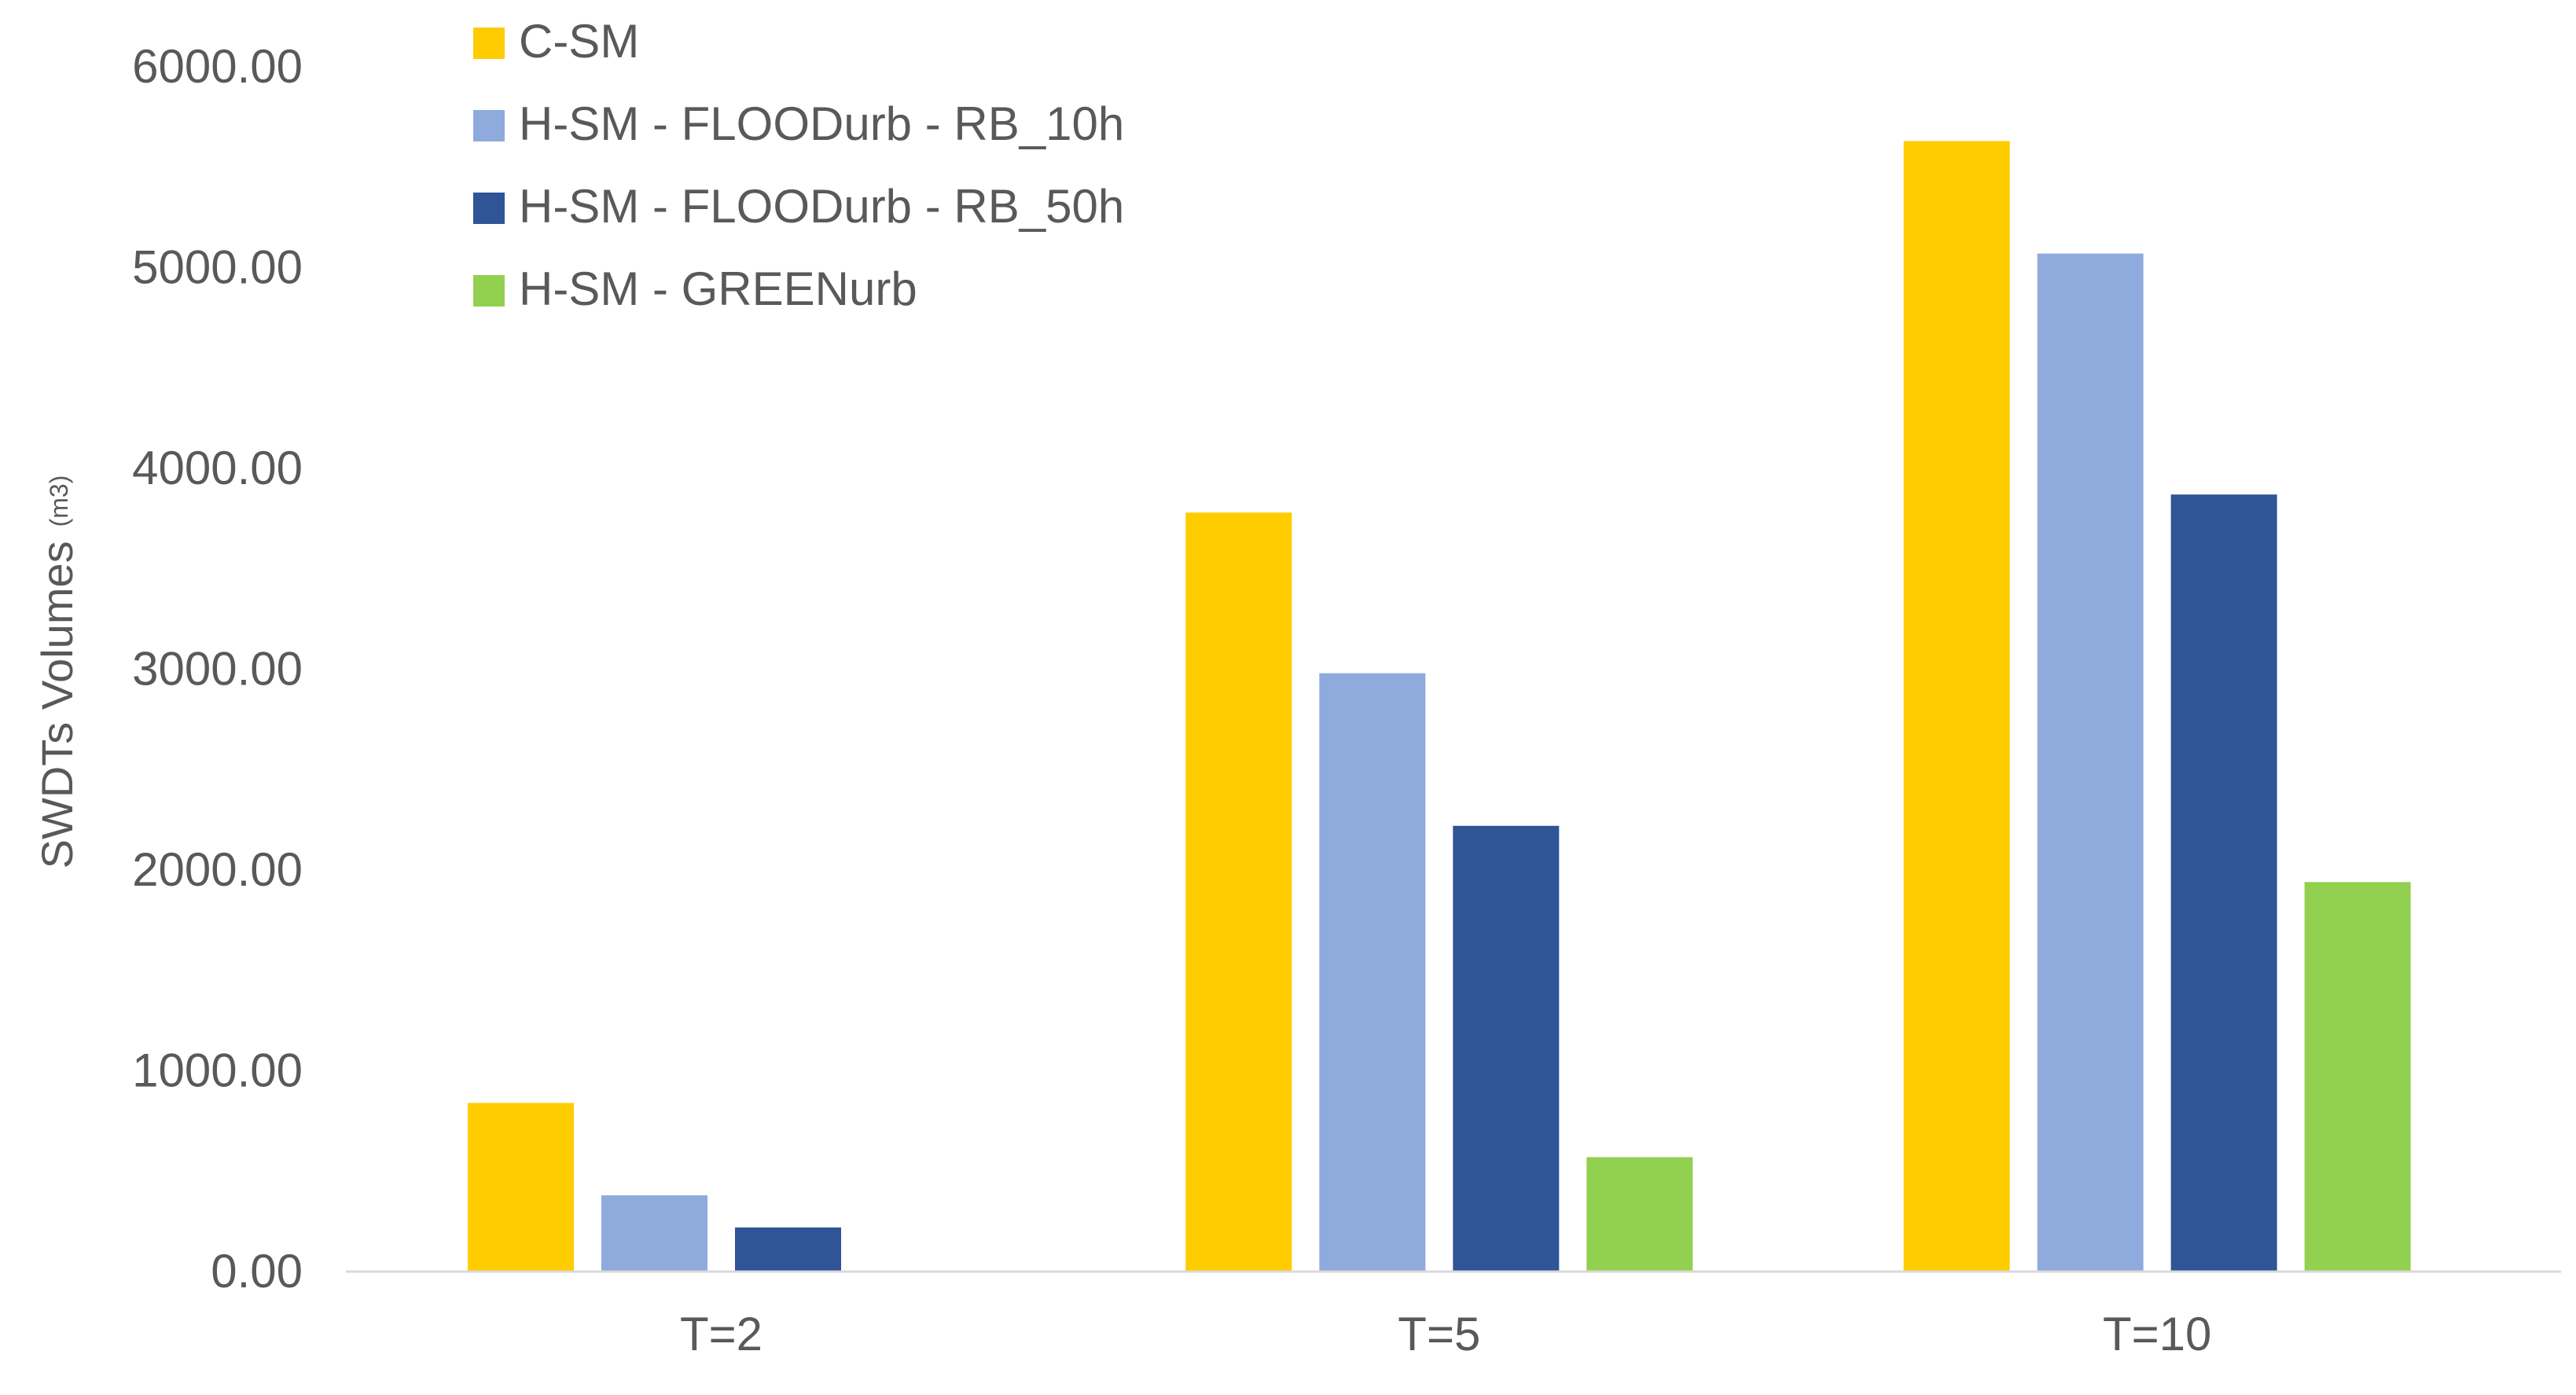 This screenshot has width=2576, height=1395. I want to click on bar-h-sm-floodurb-rb-50h-t5, so click(1506, 1048).